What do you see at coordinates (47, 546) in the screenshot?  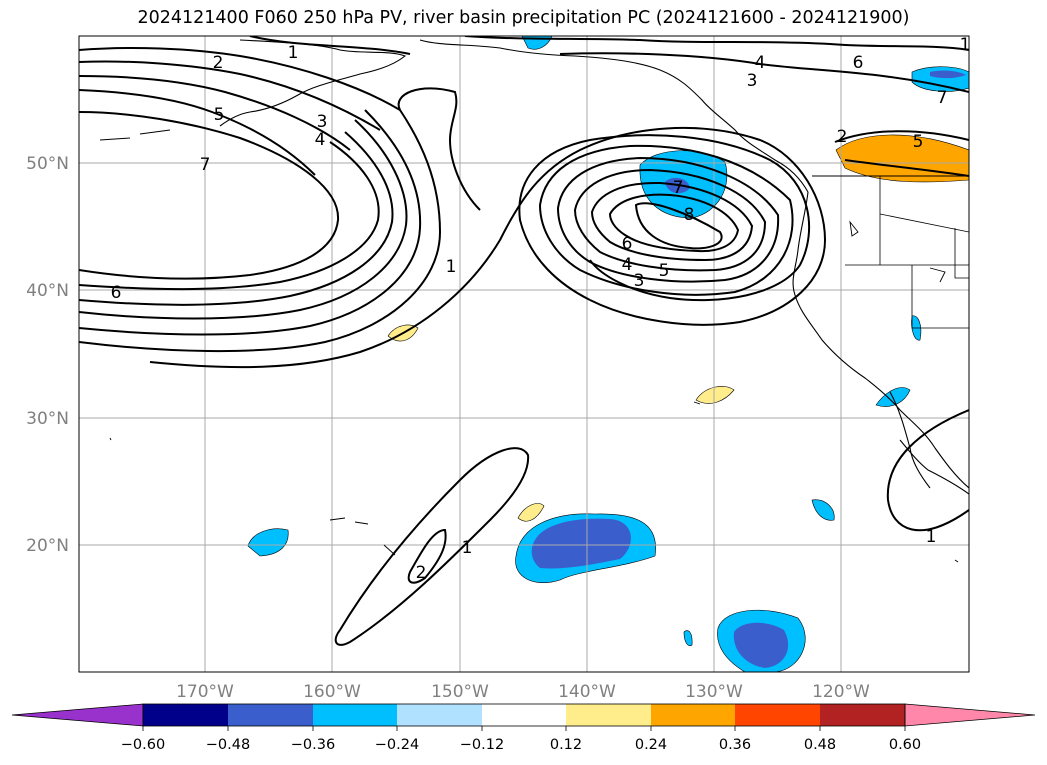 I see `lat-tick-label: 20°N` at bounding box center [47, 546].